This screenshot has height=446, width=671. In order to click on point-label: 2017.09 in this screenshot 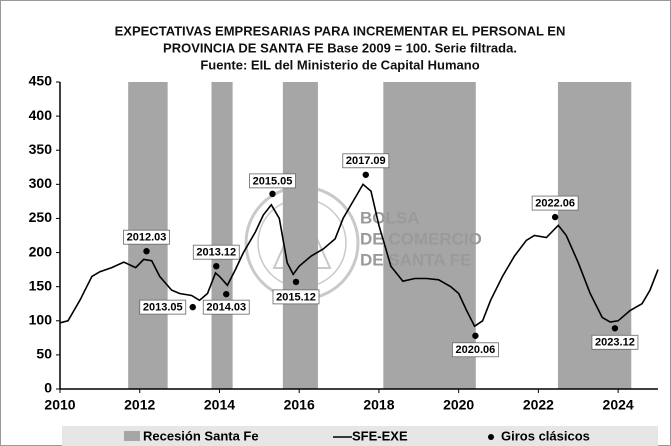, I will do `click(366, 161)`.